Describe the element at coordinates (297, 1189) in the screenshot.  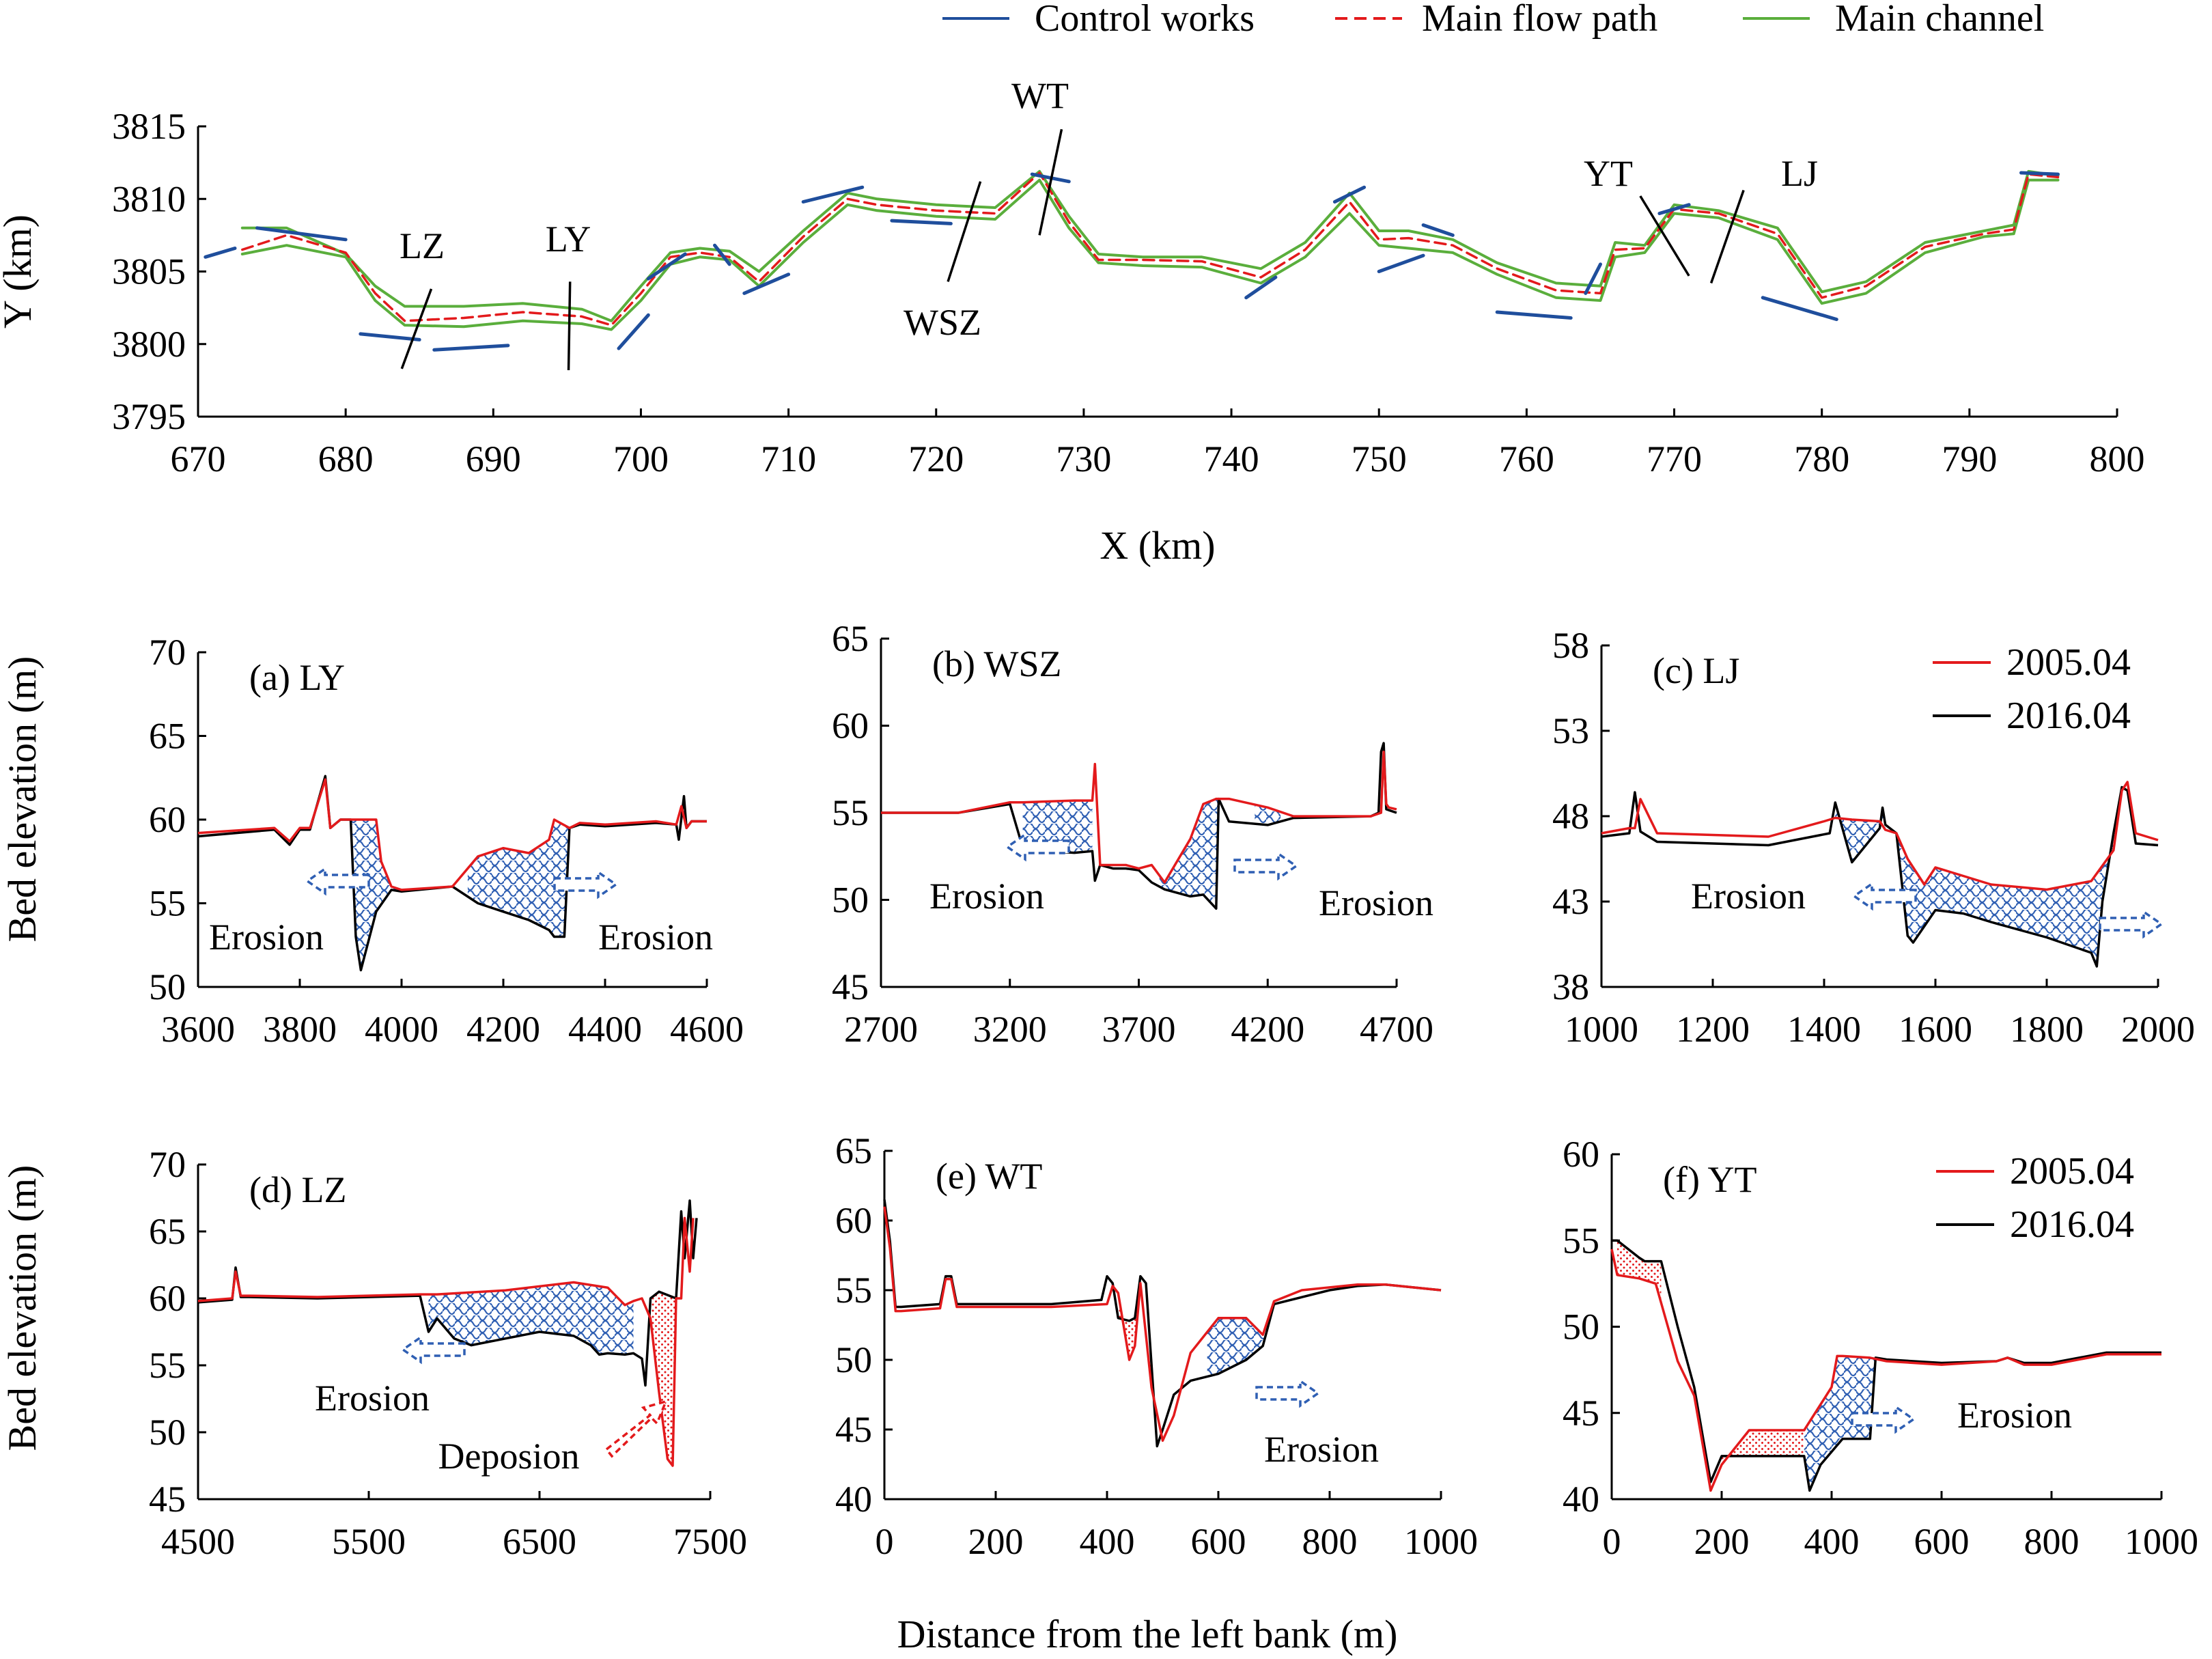
I see `panel-d-title: (d) LZ` at that location.